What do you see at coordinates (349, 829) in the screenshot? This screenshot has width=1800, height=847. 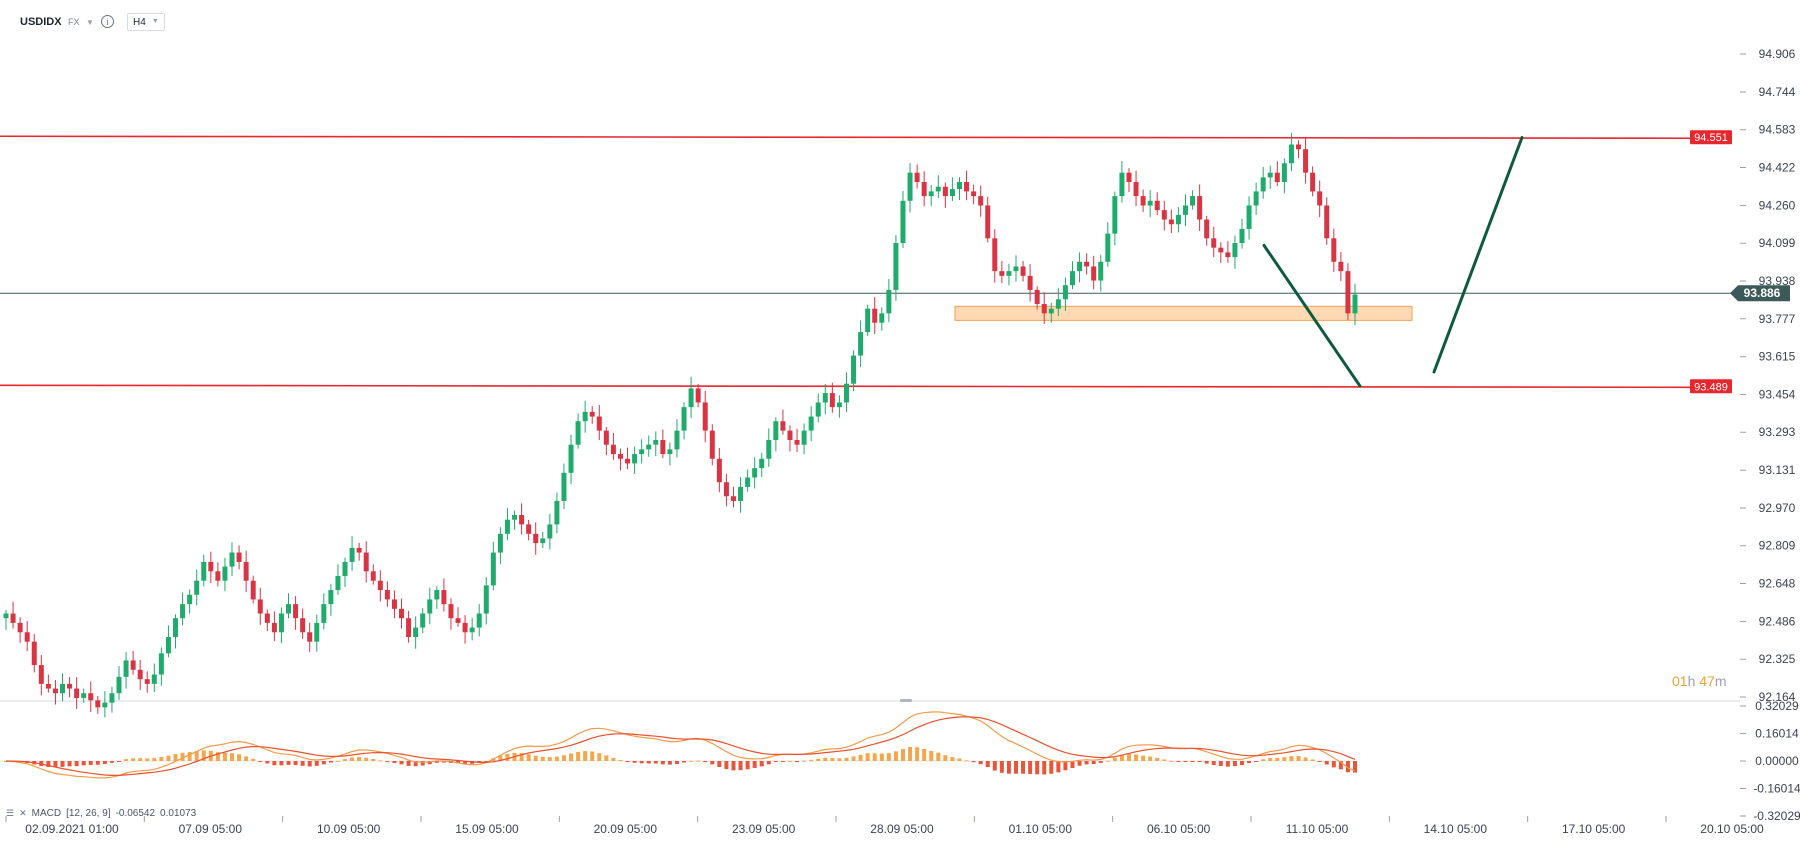 I see `time-tick-label: 10.09 05:00` at bounding box center [349, 829].